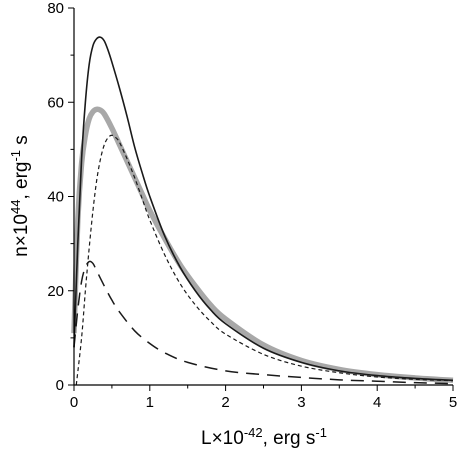  I want to click on y-tick-label: 80, so click(55, 8).